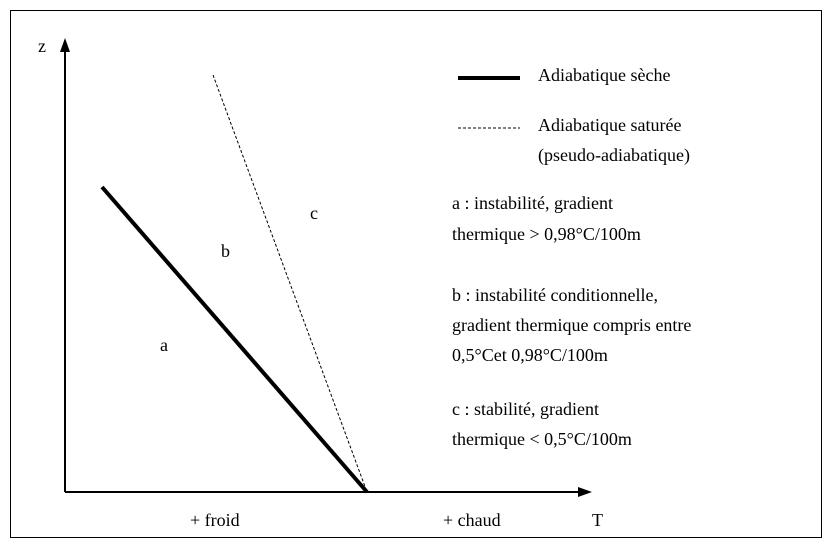  Describe the element at coordinates (65, 45) in the screenshot. I see `y-arrow` at that location.